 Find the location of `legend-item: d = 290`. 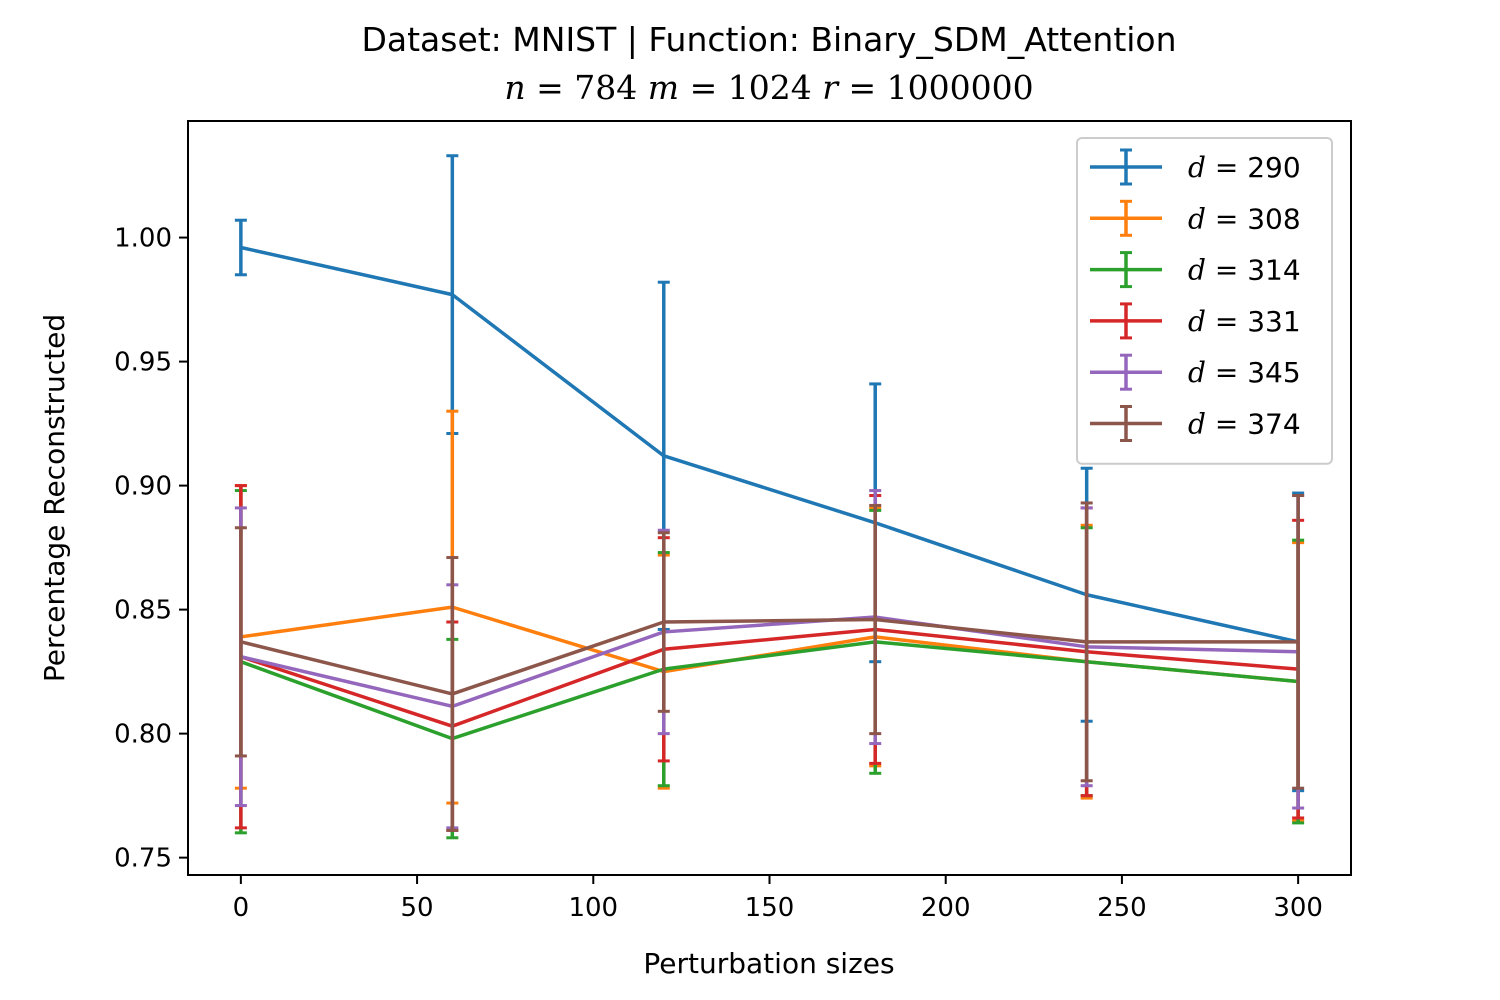

legend-item: d = 290 is located at coordinates (1195, 167).